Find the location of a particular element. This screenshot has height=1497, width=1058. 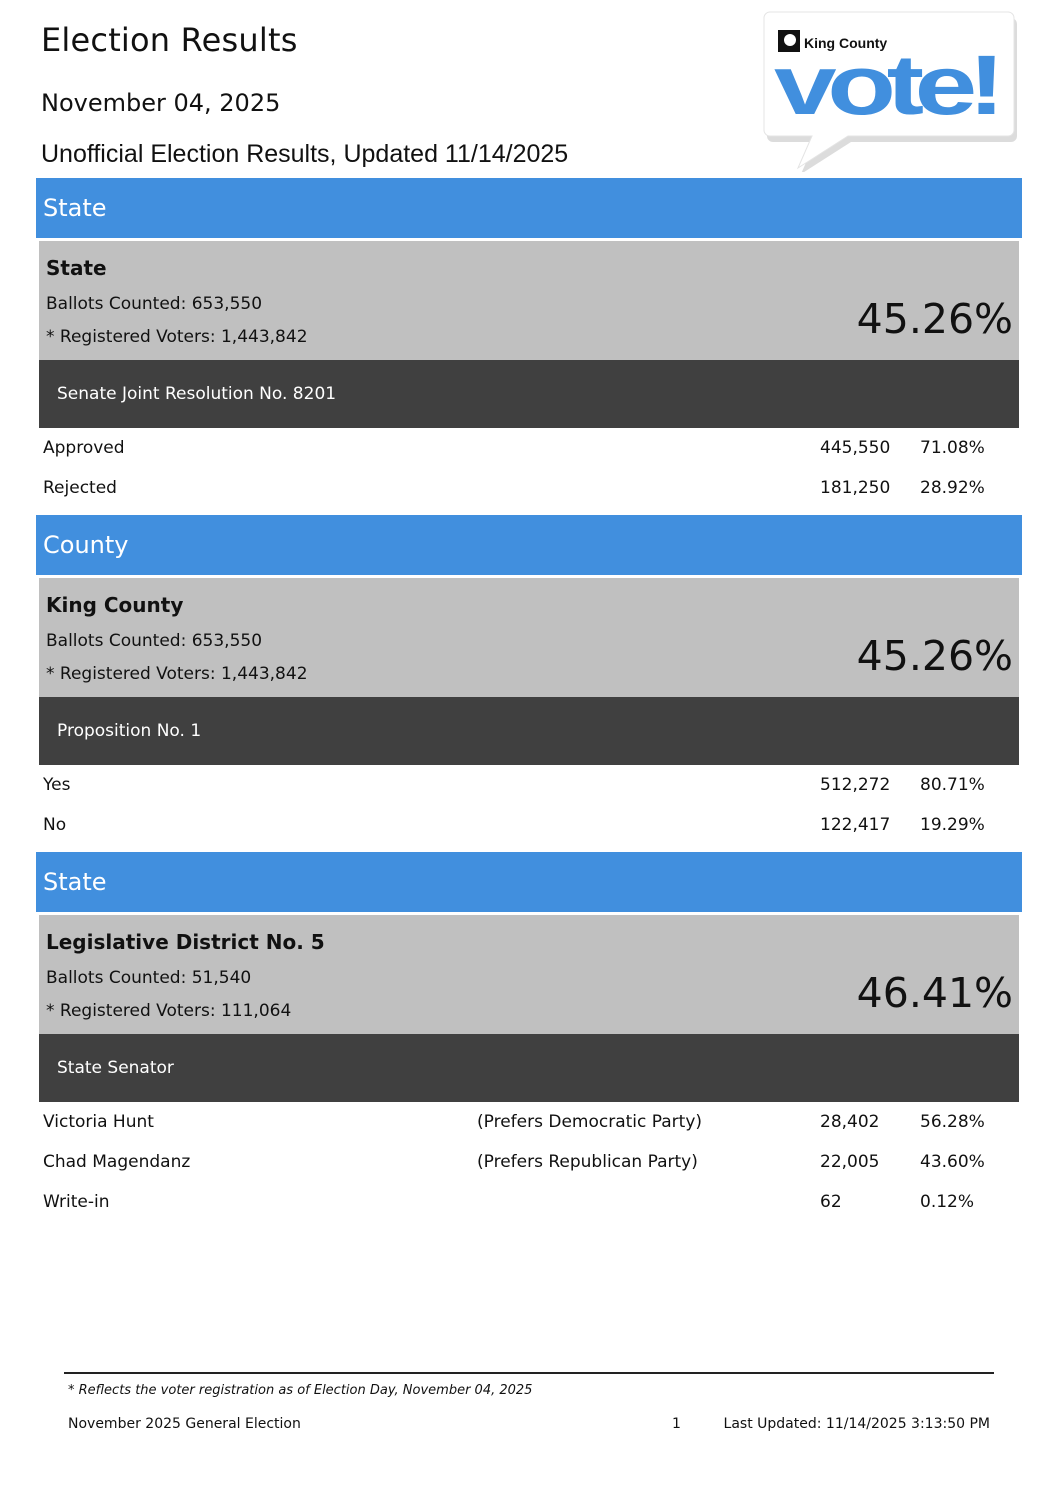

choice-name: Rejected is located at coordinates (80, 488).